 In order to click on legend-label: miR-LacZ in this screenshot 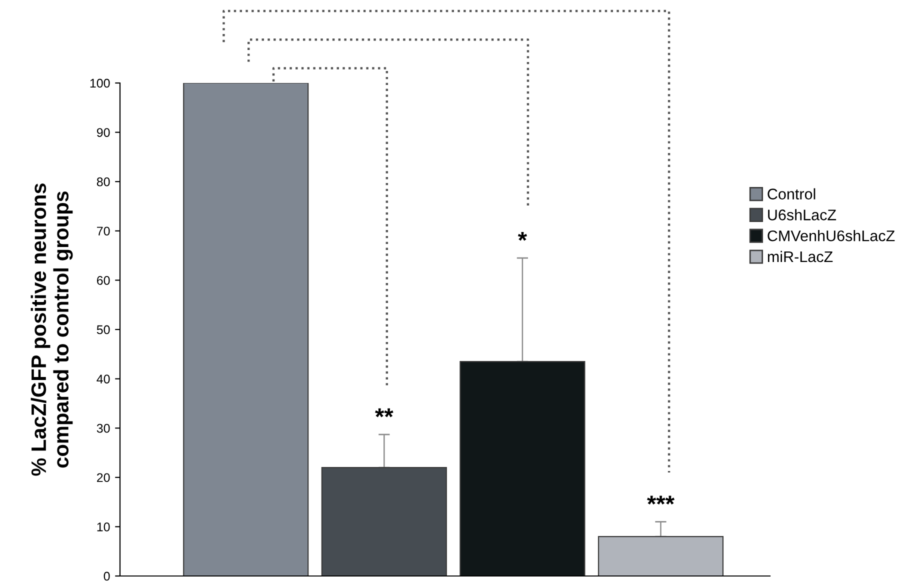, I will do `click(800, 256)`.